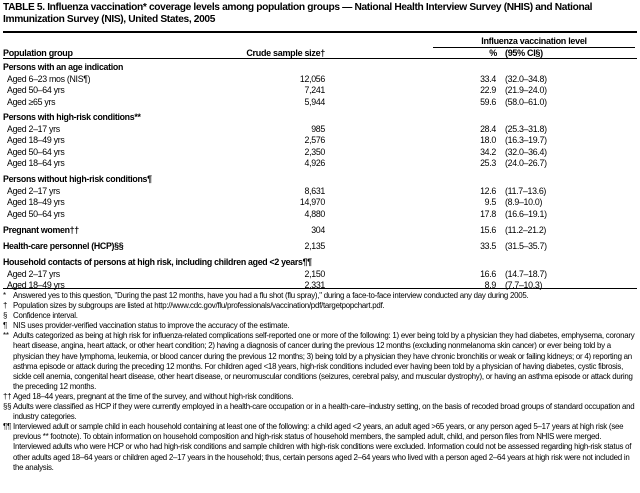 Image resolution: width=640 pixels, height=493 pixels. I want to click on header-ci: (95% CI§), so click(524, 53).